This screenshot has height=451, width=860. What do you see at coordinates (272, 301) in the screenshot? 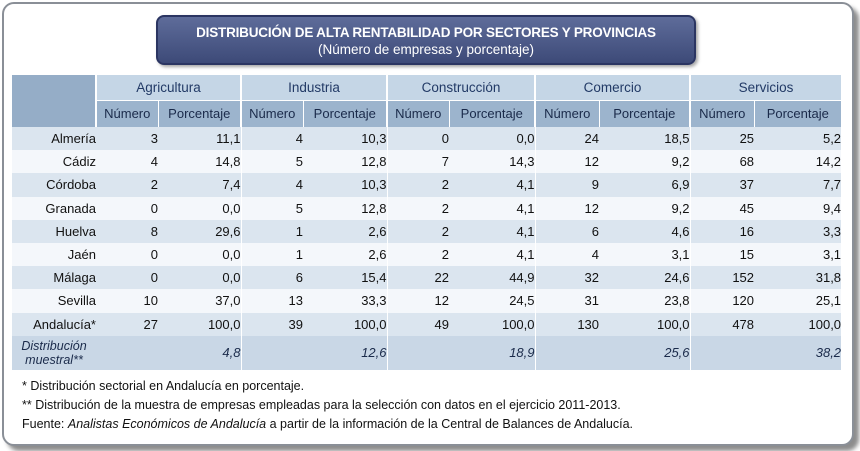
I see `numero-cell: 13` at bounding box center [272, 301].